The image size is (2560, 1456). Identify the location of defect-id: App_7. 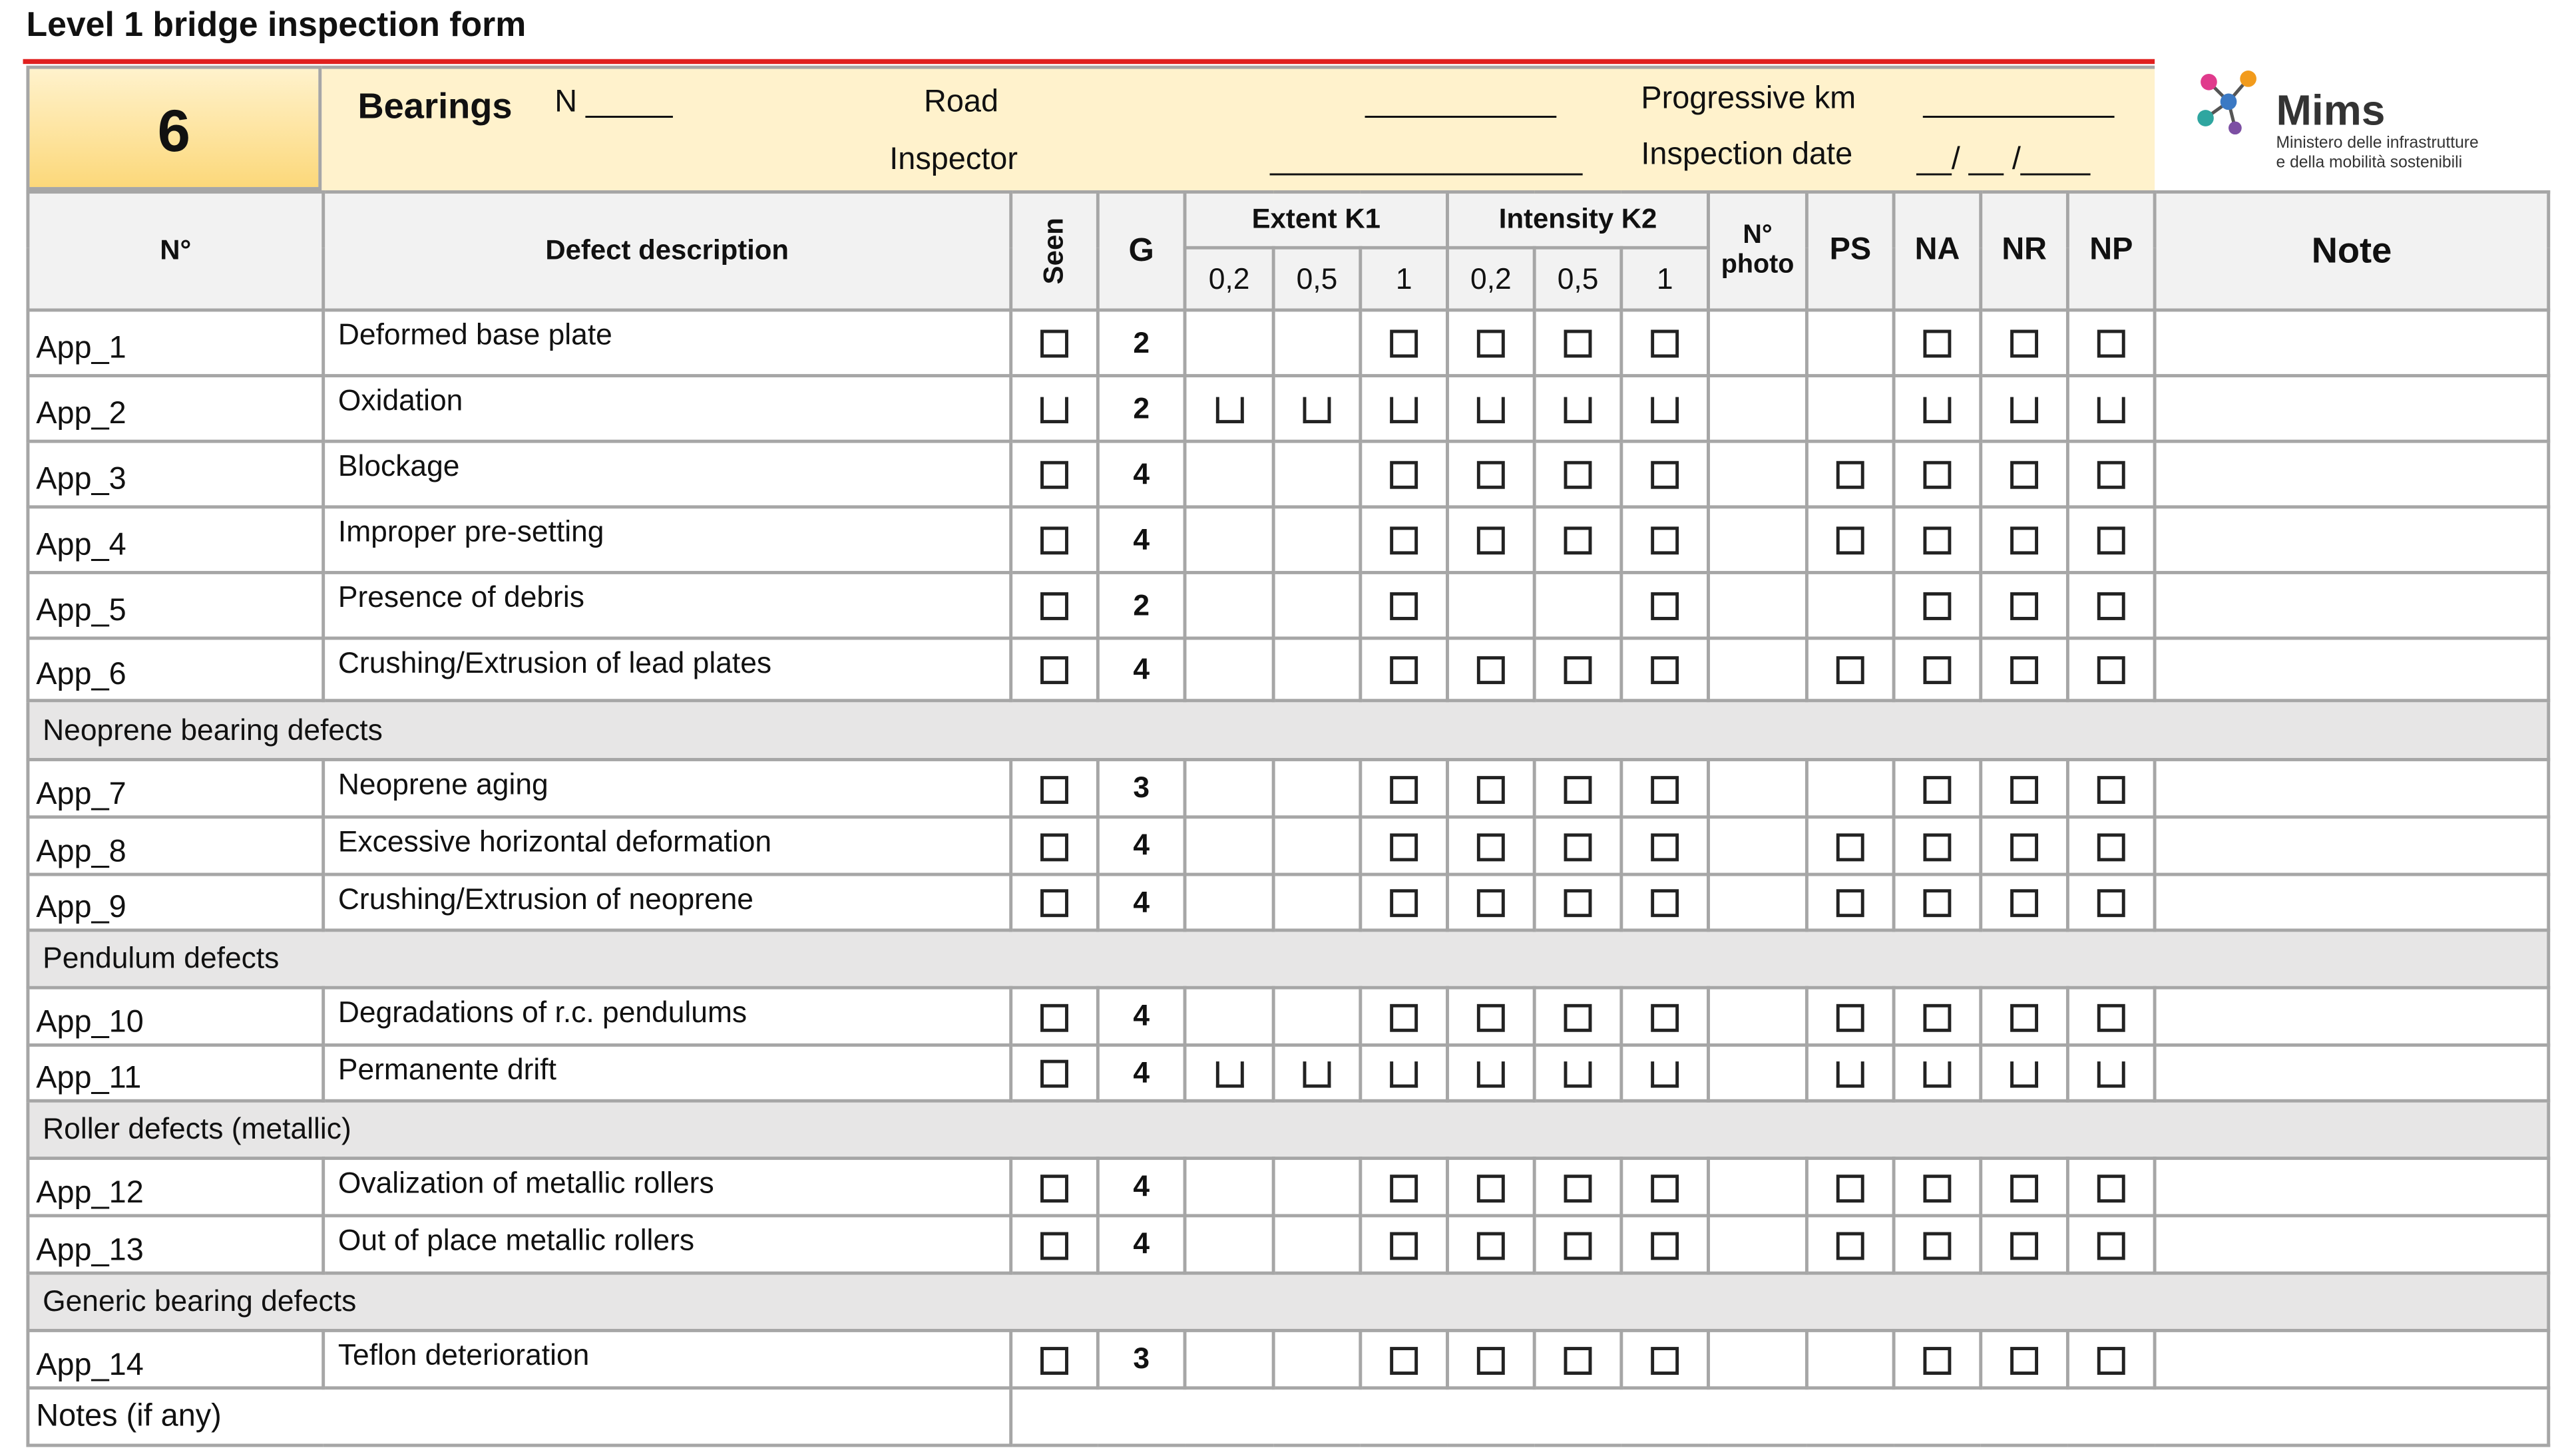
(175, 789).